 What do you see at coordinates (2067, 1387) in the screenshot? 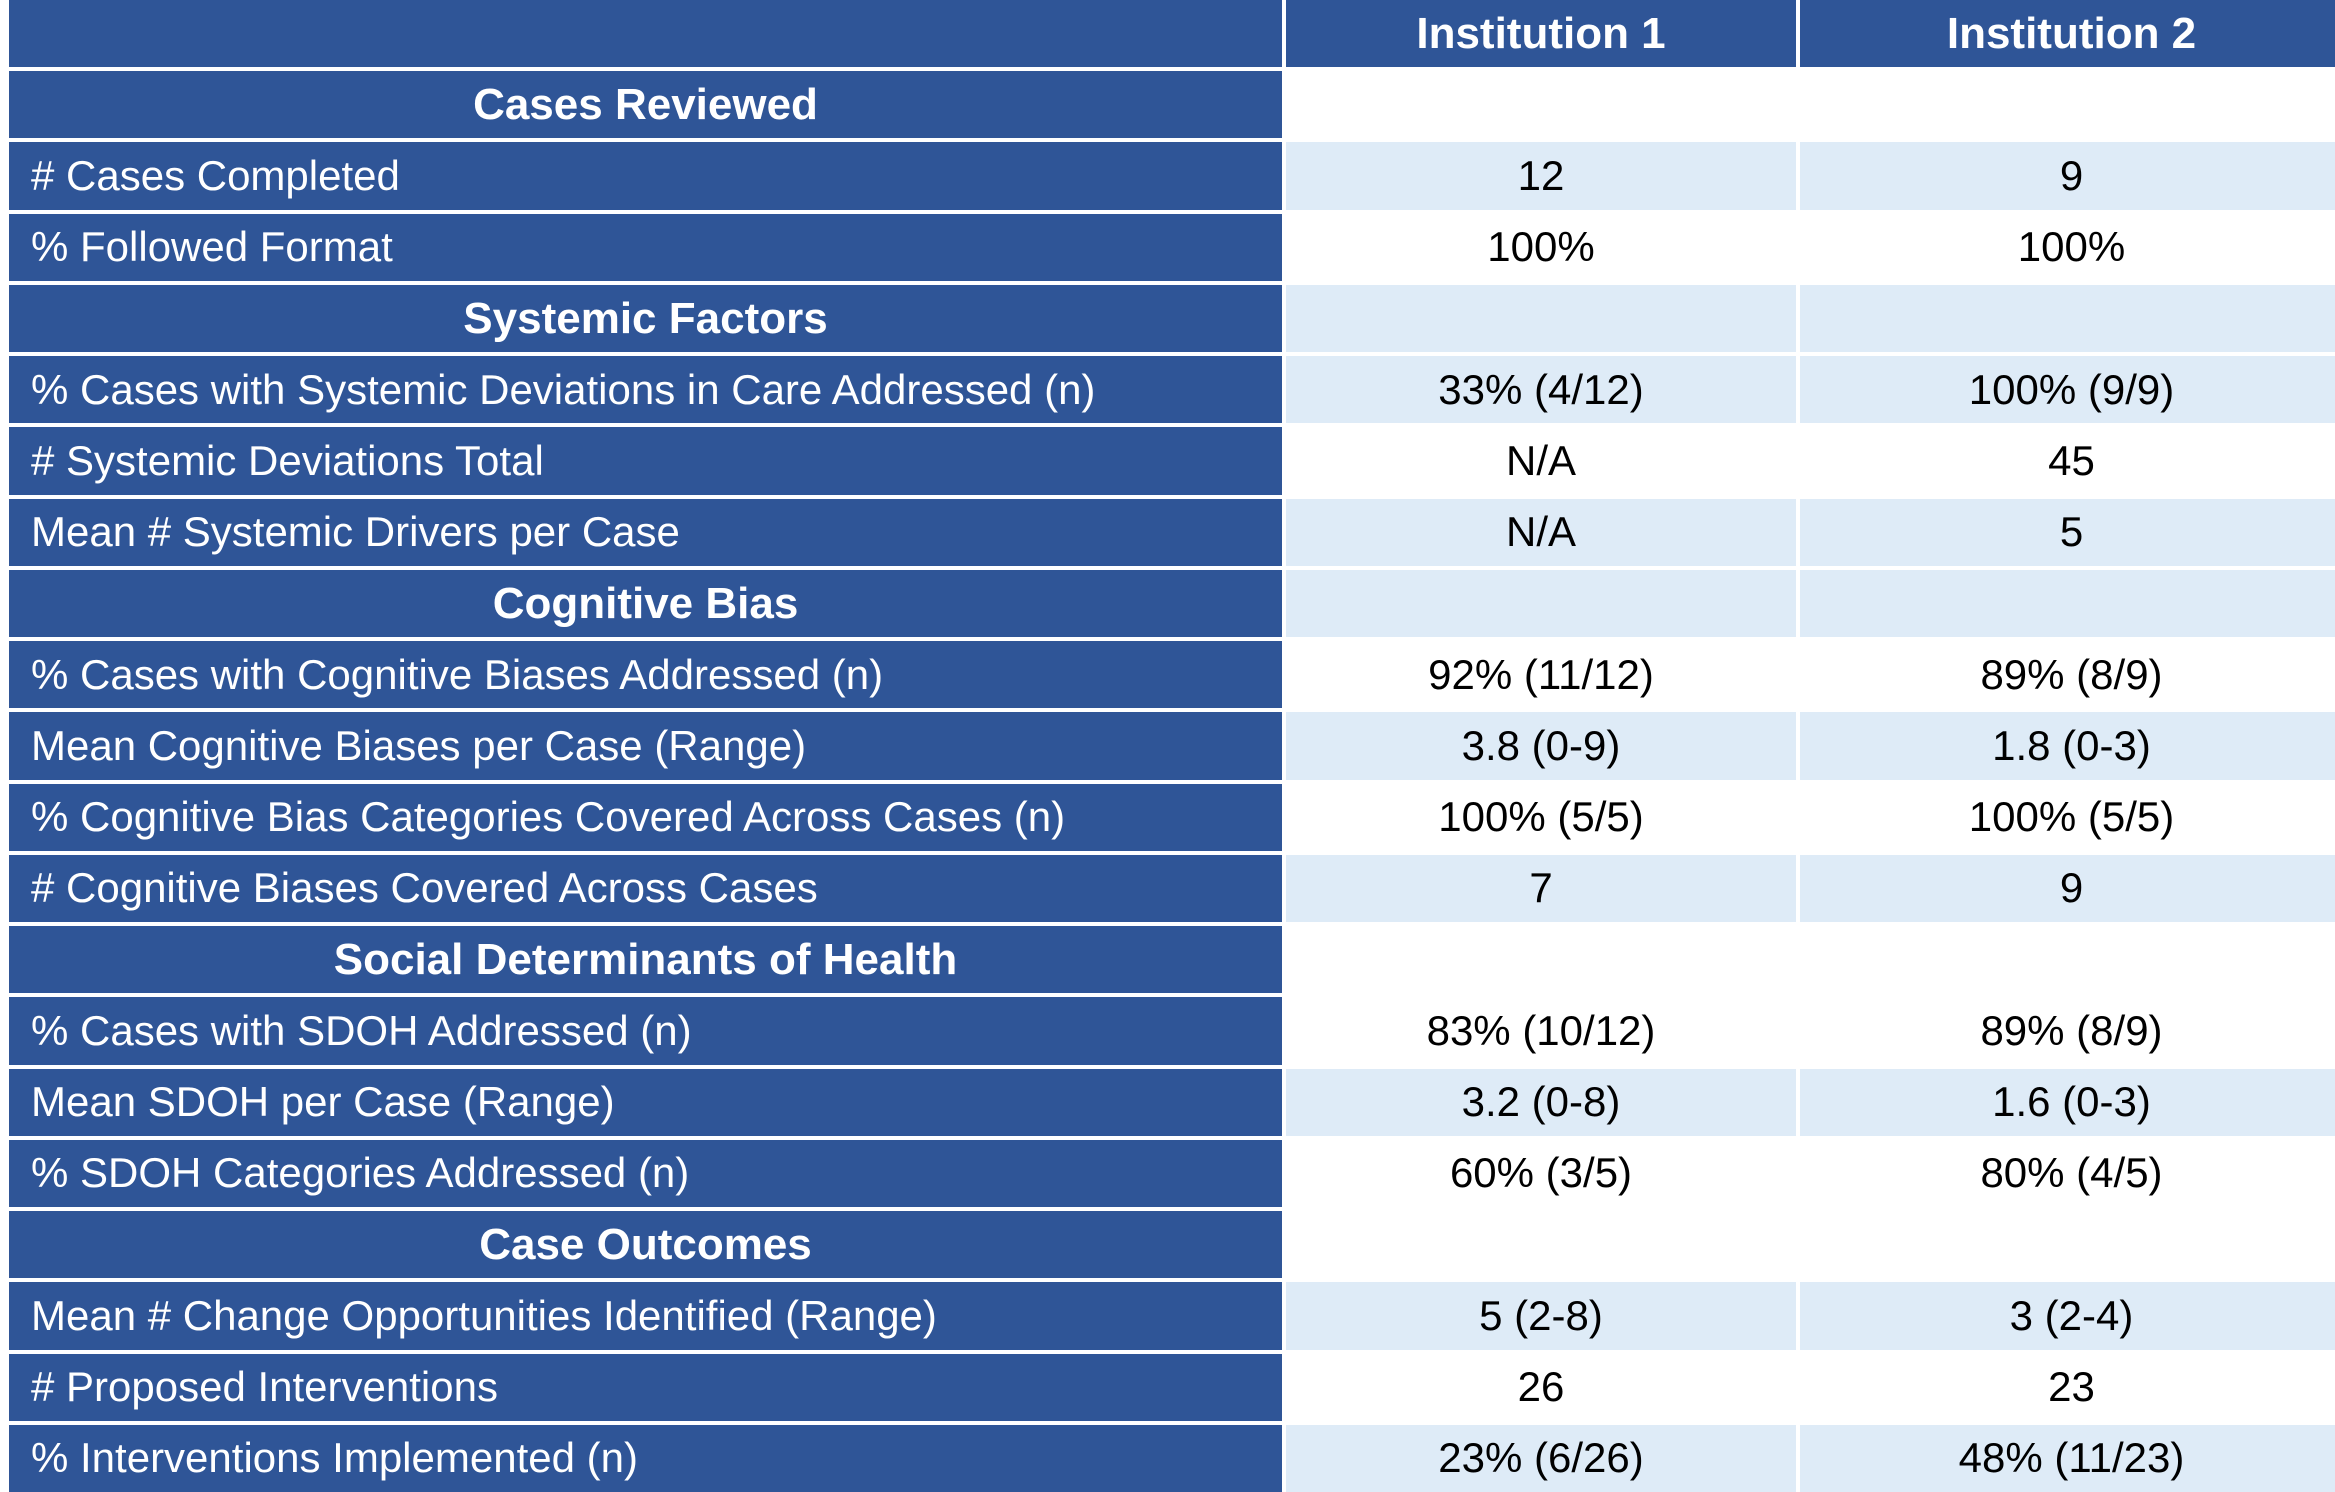
I see `institution-2-value: 23` at bounding box center [2067, 1387].